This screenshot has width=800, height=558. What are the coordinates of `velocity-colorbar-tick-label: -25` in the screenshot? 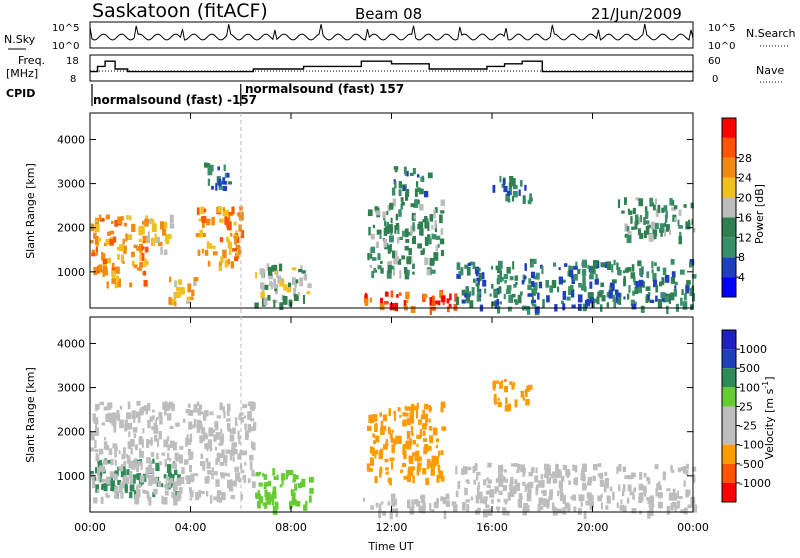 It's located at (748, 426).